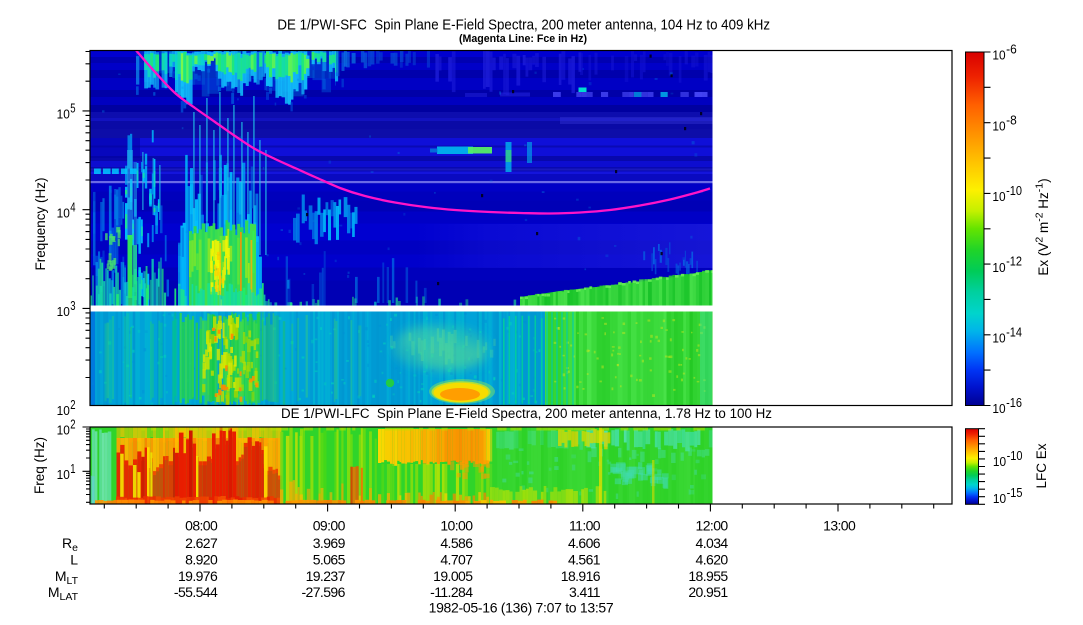 The width and height of the screenshot is (1083, 625). I want to click on svg-text: 4.606, so click(584, 543).